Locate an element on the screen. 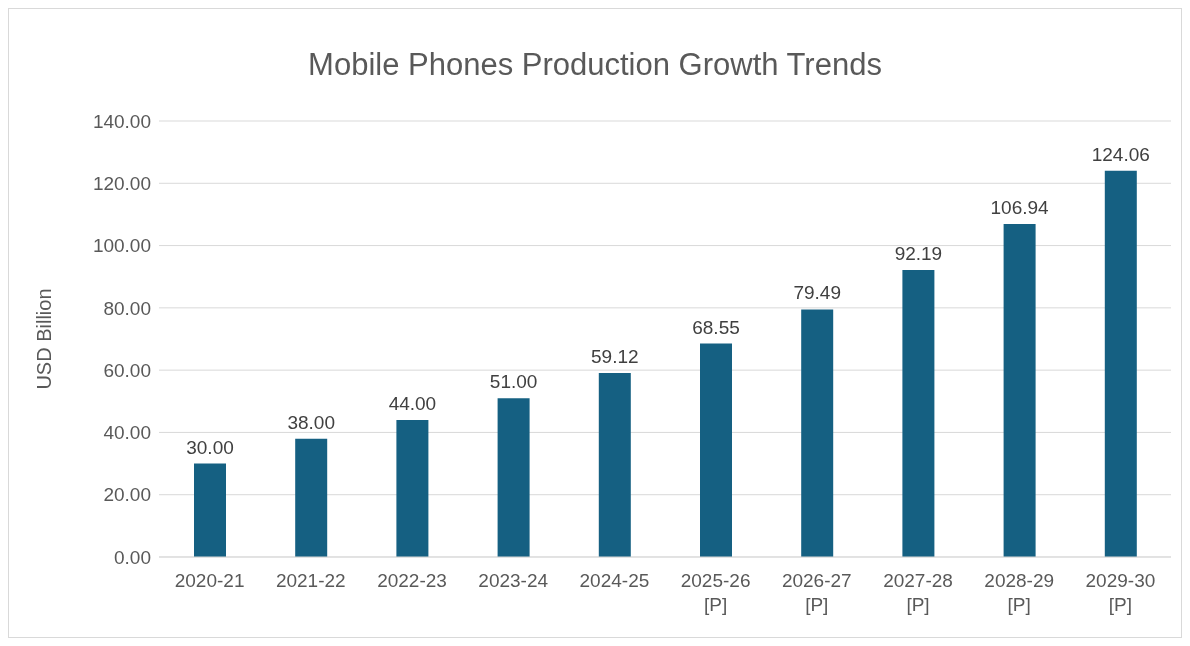 The height and width of the screenshot is (646, 1190). x-tick-label: 2021-22 is located at coordinates (310, 580).